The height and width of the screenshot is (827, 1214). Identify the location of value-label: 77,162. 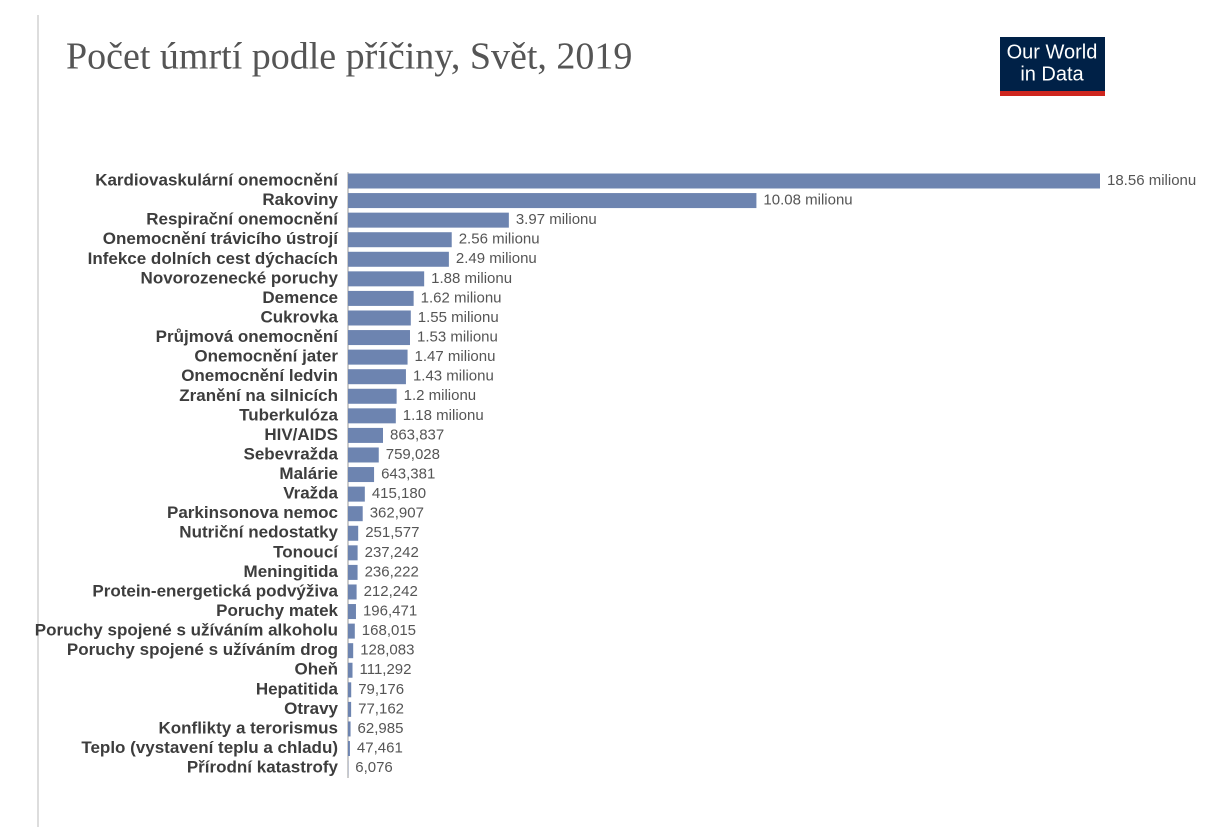
(381, 708).